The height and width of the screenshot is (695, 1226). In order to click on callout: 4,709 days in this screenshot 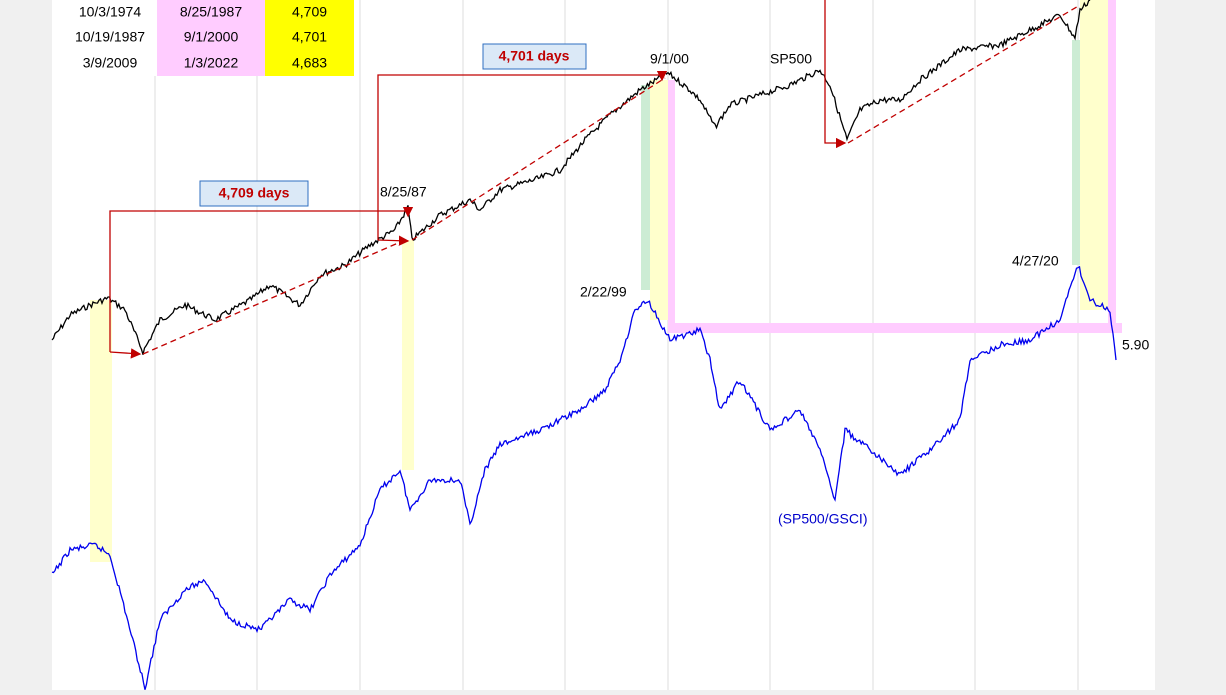, I will do `click(254, 193)`.